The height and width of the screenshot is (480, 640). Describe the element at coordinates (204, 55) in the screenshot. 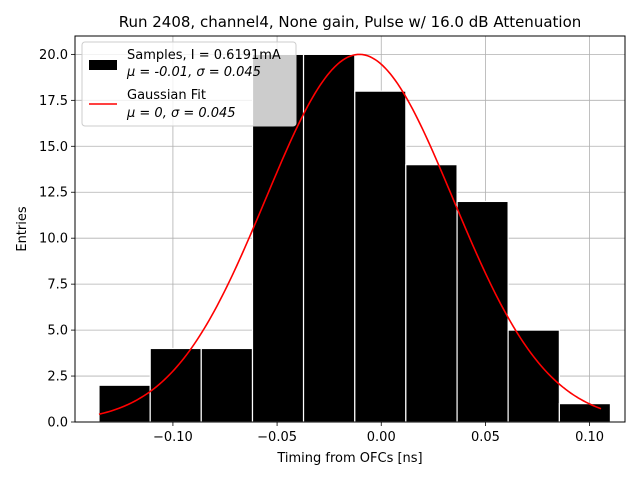

I see `legend-label-samples: Samples, I = 0.6191mA` at that location.